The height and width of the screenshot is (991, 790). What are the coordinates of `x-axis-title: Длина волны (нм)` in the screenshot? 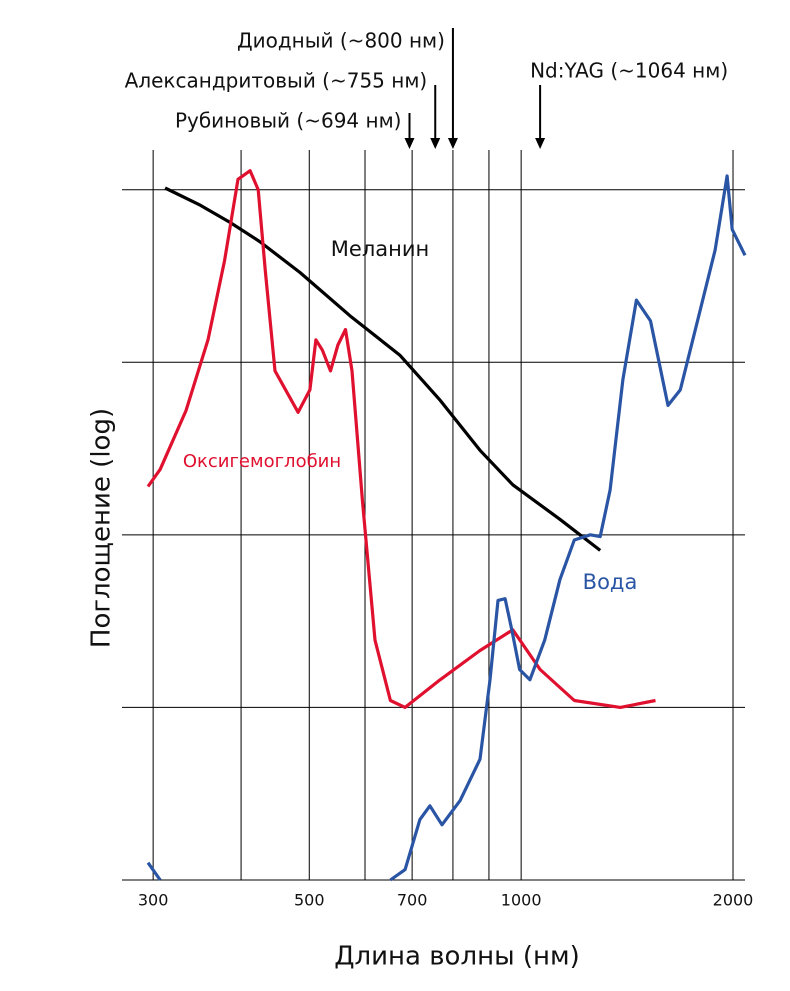 It's located at (457, 957).